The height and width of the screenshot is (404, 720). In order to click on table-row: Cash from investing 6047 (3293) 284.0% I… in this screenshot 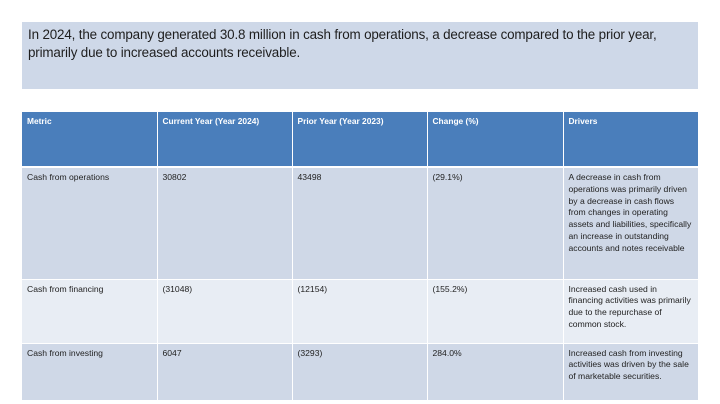, I will do `click(360, 372)`.